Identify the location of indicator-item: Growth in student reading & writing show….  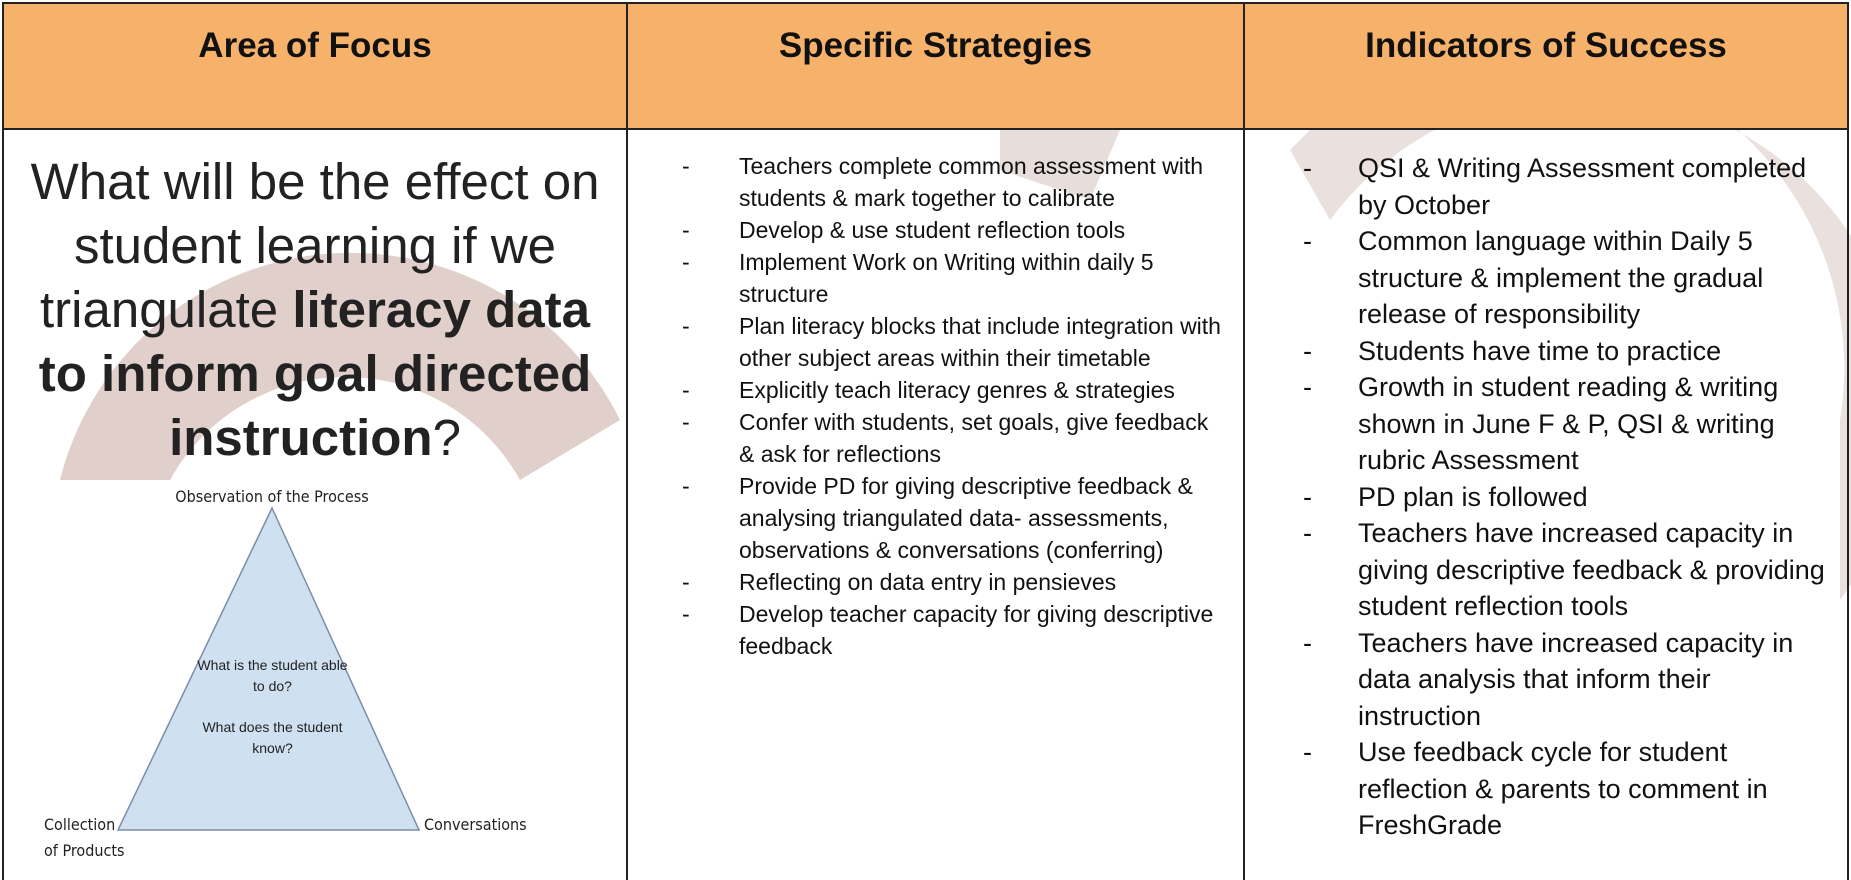
(1570, 424).